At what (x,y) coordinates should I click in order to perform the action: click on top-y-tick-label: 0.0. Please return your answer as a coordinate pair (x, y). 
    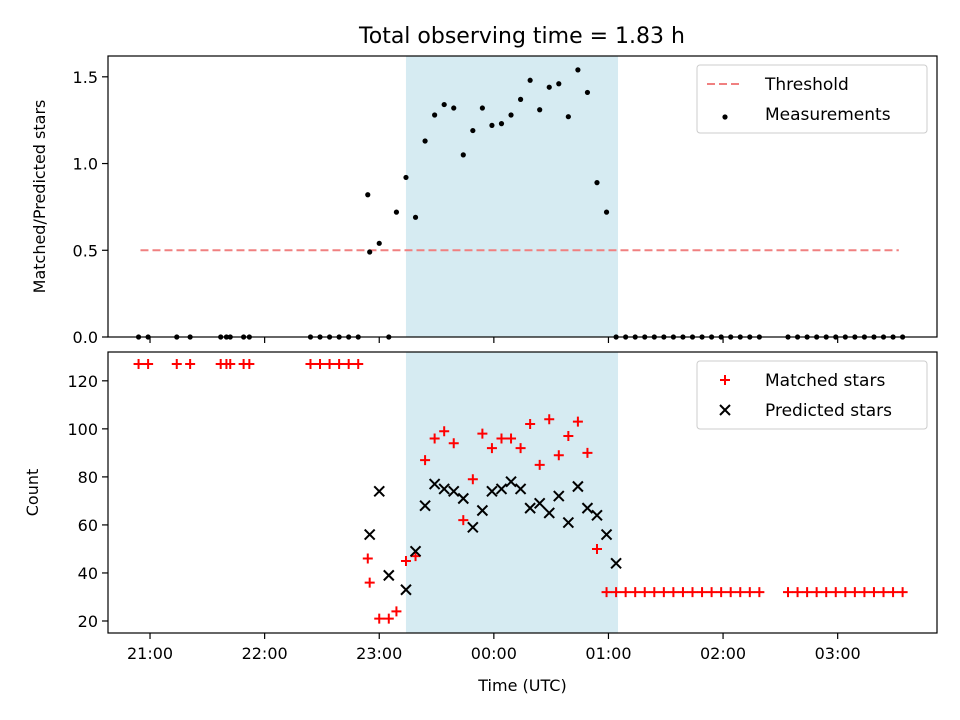
    Looking at the image, I should click on (85, 337).